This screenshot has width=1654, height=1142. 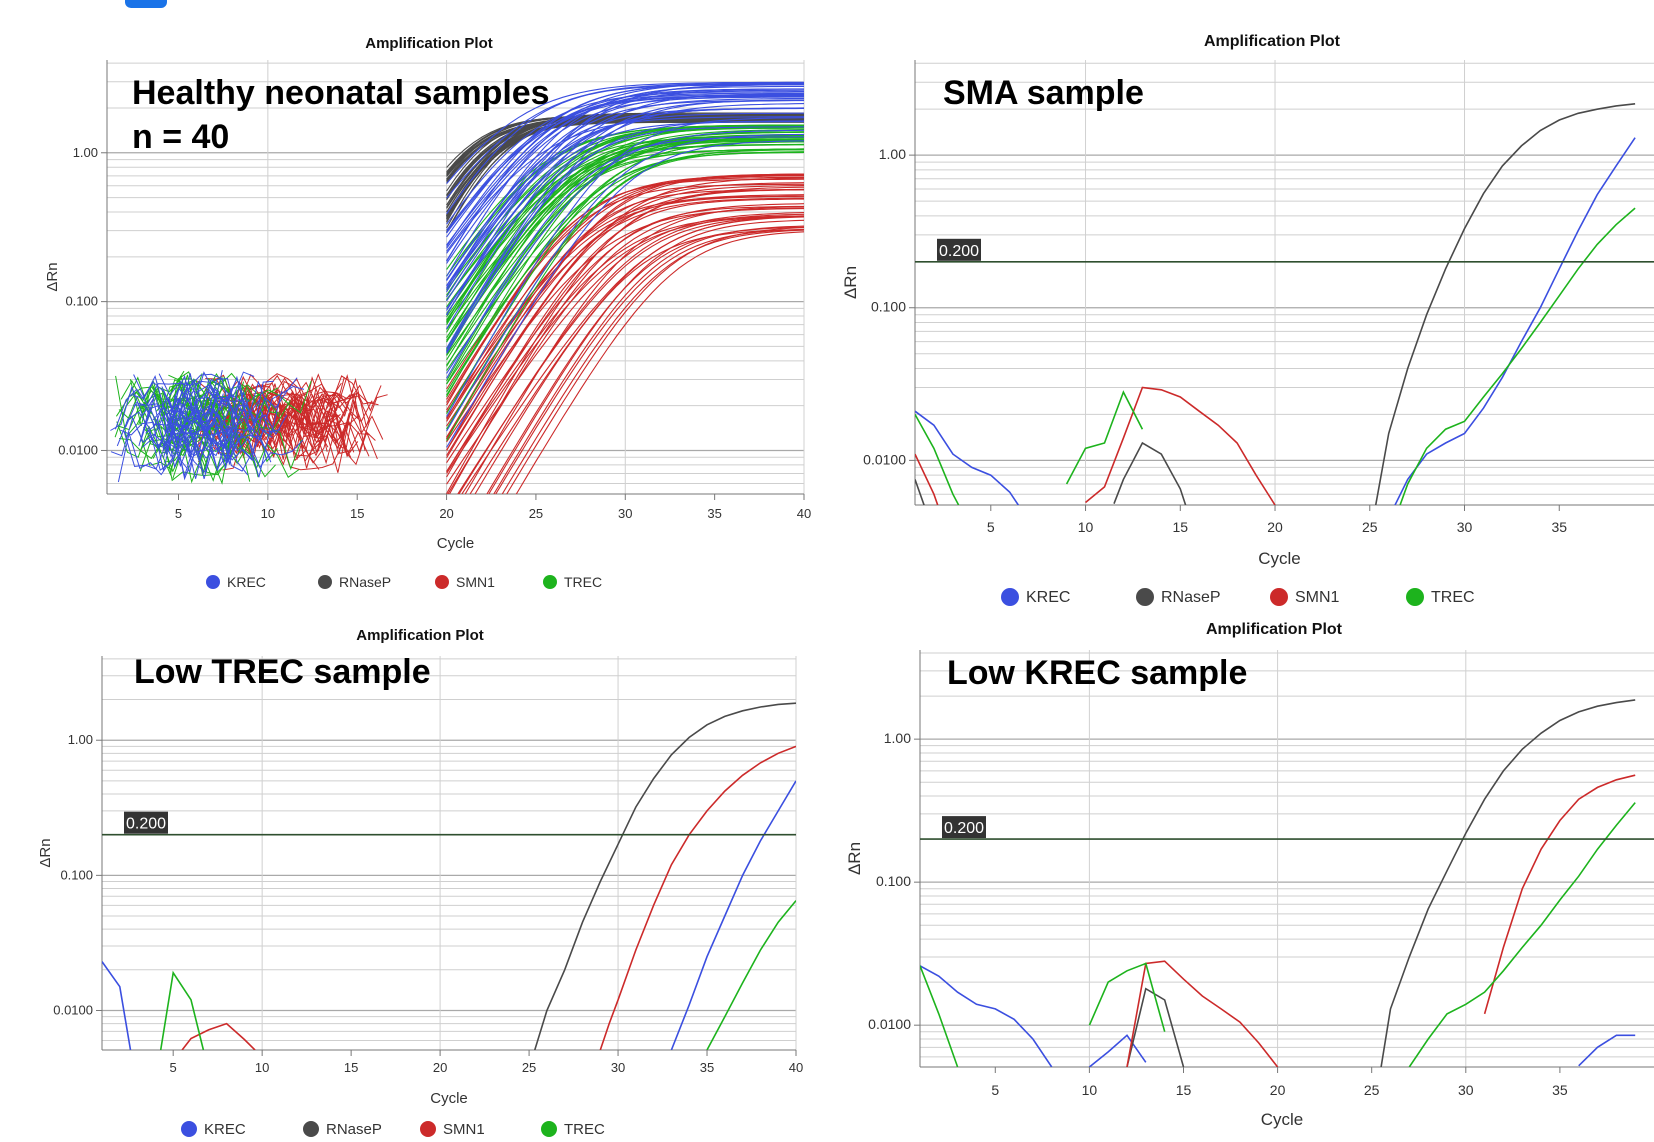 I want to click on y-tick-label: 0.0100, so click(x=889, y=1024).